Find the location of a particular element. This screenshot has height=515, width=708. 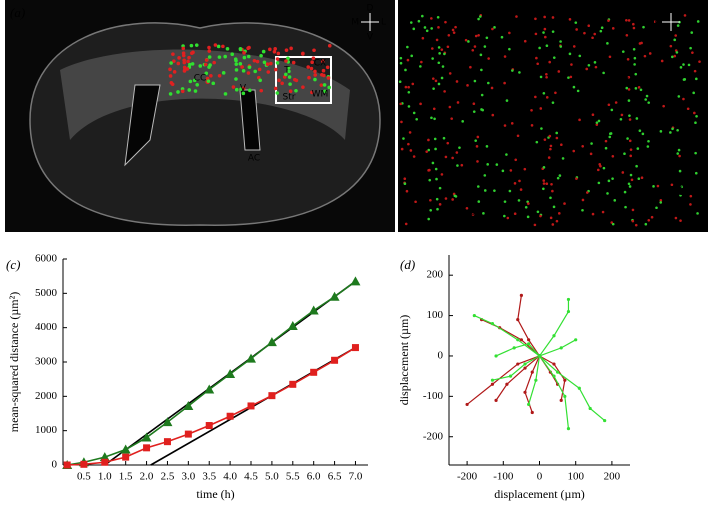

compass-label: D is located at coordinates (671, 9).